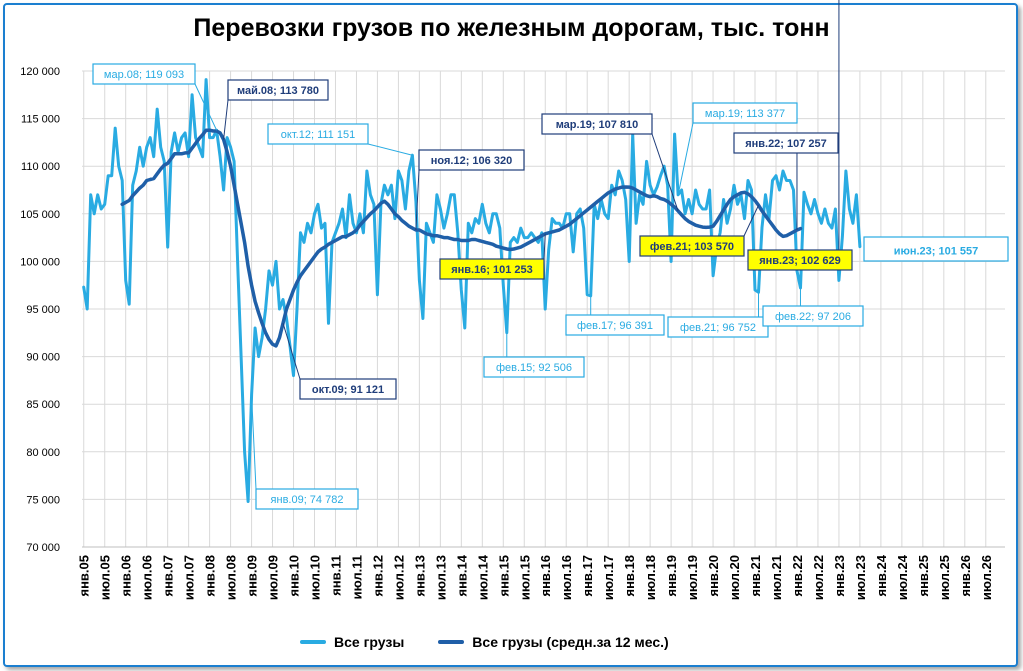 The height and width of the screenshot is (671, 1023). What do you see at coordinates (545, 576) in the screenshot?
I see `x-tick-label: янв.16` at bounding box center [545, 576].